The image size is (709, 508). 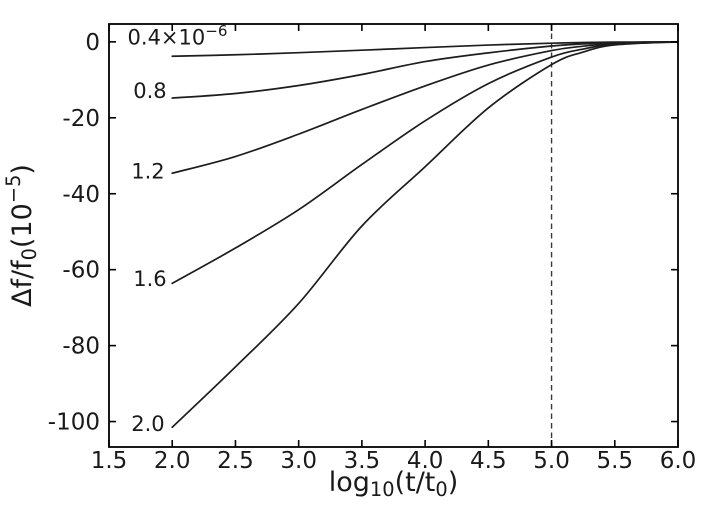 What do you see at coordinates (149, 91) in the screenshot?
I see `curve-label-amplitude-0.8e-6: 0.8` at bounding box center [149, 91].